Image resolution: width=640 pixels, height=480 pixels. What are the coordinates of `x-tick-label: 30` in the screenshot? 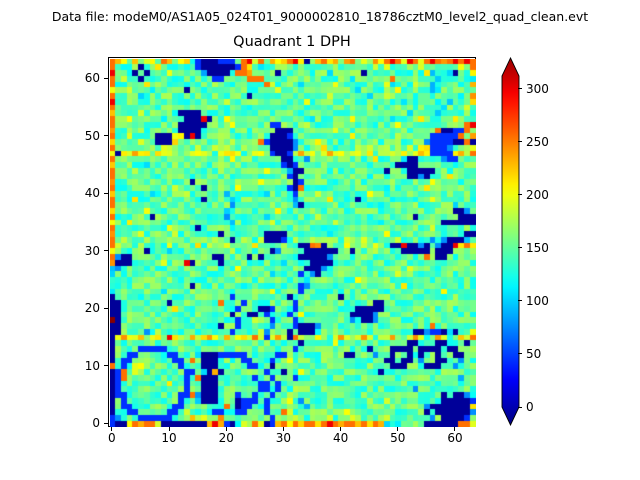 It's located at (283, 438).